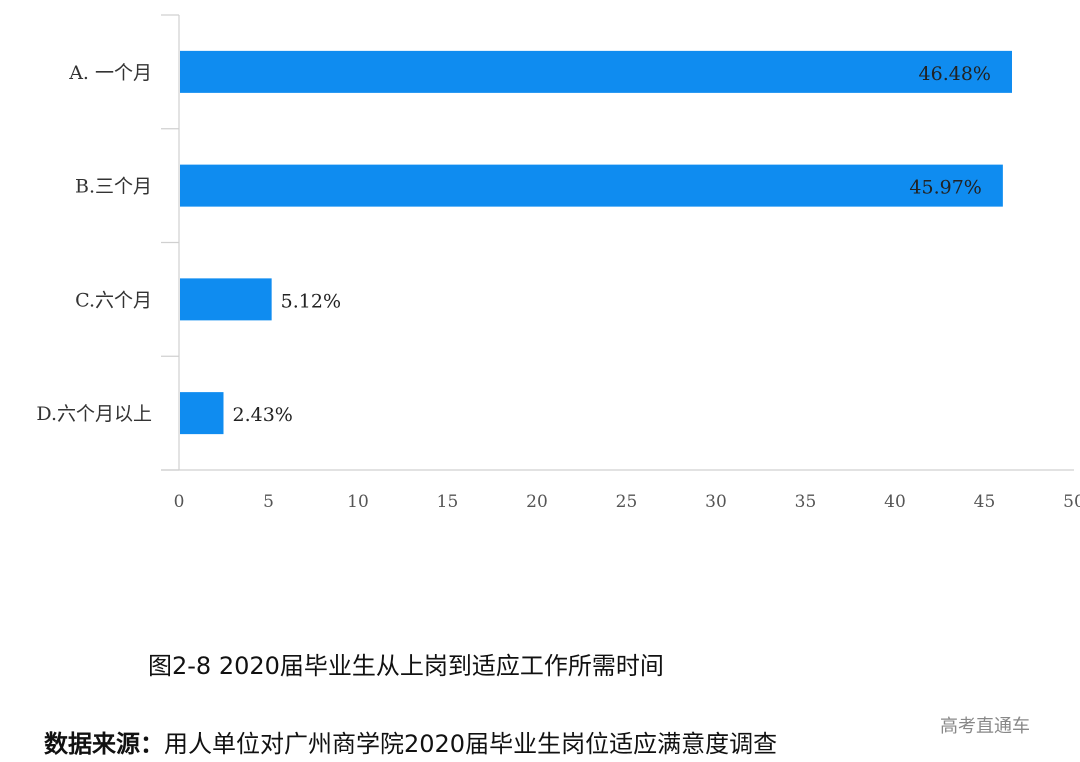 This screenshot has width=1080, height=762. What do you see at coordinates (955, 74) in the screenshot?
I see `data-label: 46.48%` at bounding box center [955, 74].